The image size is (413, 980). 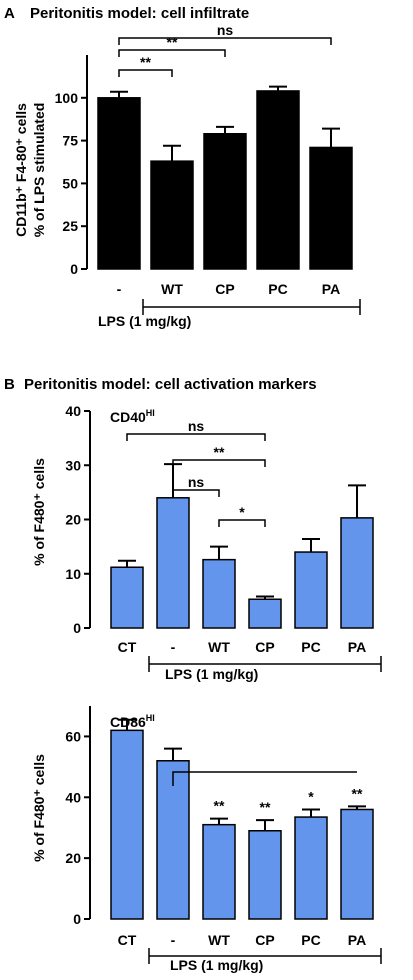 What do you see at coordinates (67, 98) in the screenshot?
I see `y-tick-label: 100` at bounding box center [67, 98].